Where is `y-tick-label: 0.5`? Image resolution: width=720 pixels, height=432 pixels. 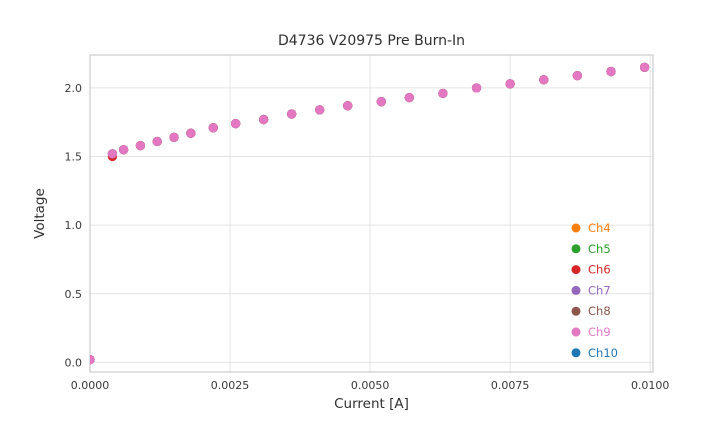 y-tick-label: 0.5 is located at coordinates (74, 294).